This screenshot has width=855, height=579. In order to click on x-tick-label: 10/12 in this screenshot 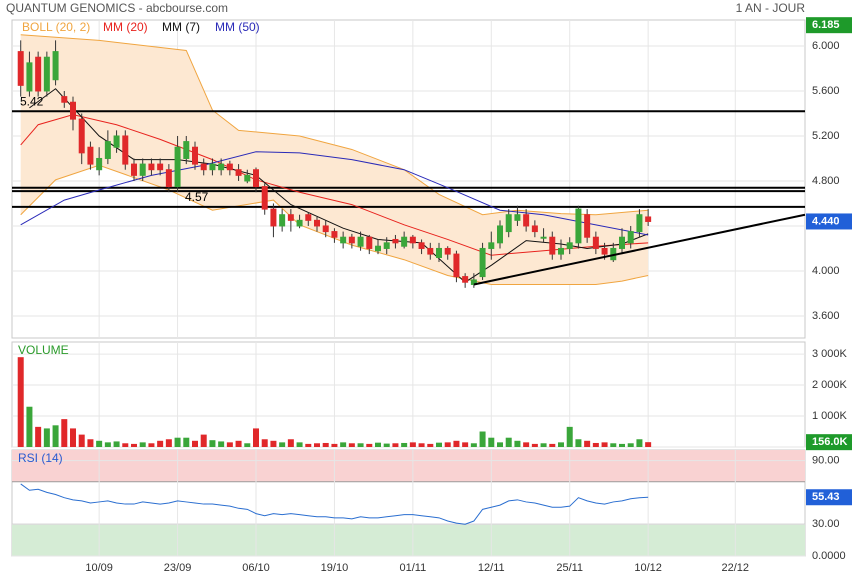, I will do `click(648, 568)`.